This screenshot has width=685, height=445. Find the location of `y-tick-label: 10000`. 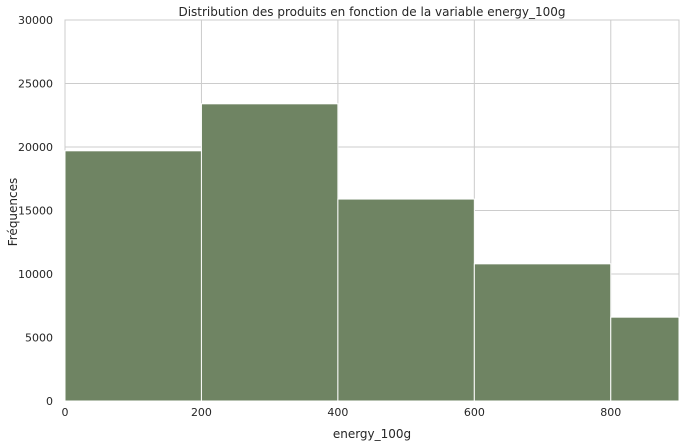

y-tick-label: 10000 is located at coordinates (35, 274).